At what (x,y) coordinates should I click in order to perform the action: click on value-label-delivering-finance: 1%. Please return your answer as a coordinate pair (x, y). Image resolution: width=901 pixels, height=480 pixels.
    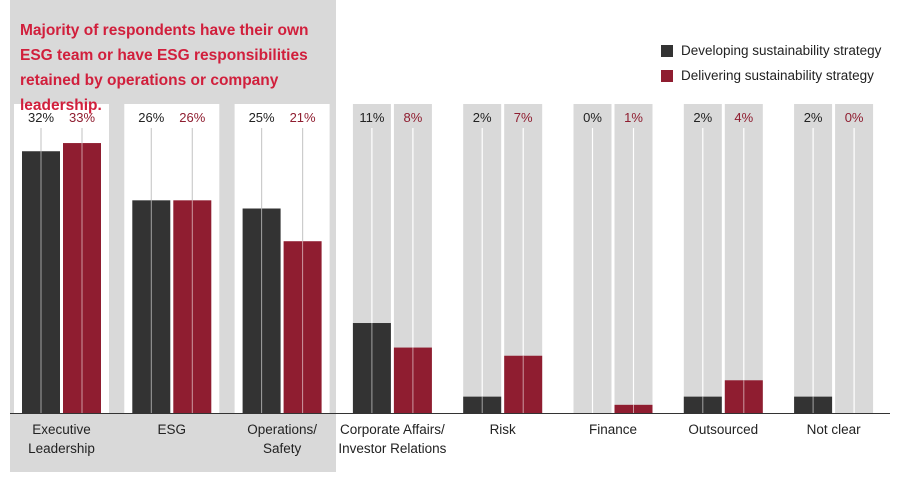
    Looking at the image, I should click on (633, 117).